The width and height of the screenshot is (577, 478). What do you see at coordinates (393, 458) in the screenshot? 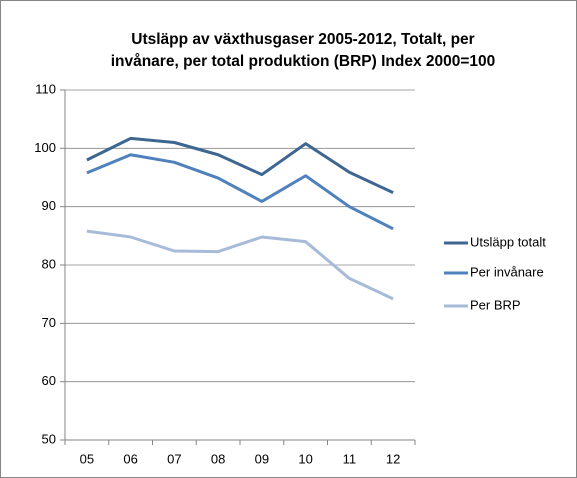
I see `x-tick-label: 12` at bounding box center [393, 458].